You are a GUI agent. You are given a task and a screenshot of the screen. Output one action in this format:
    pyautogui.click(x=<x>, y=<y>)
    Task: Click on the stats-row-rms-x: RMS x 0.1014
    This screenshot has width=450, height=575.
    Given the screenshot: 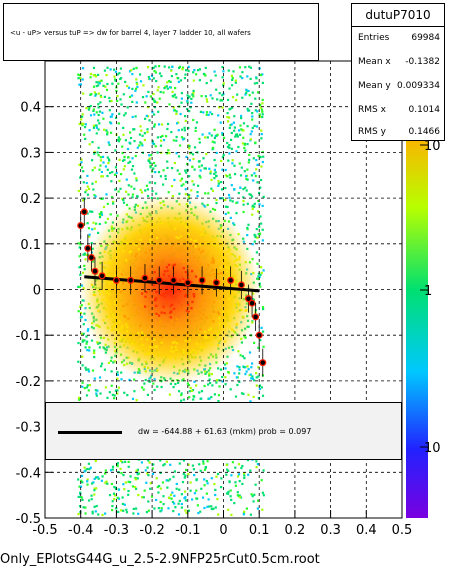 What is the action you would take?
    pyautogui.click(x=399, y=110)
    